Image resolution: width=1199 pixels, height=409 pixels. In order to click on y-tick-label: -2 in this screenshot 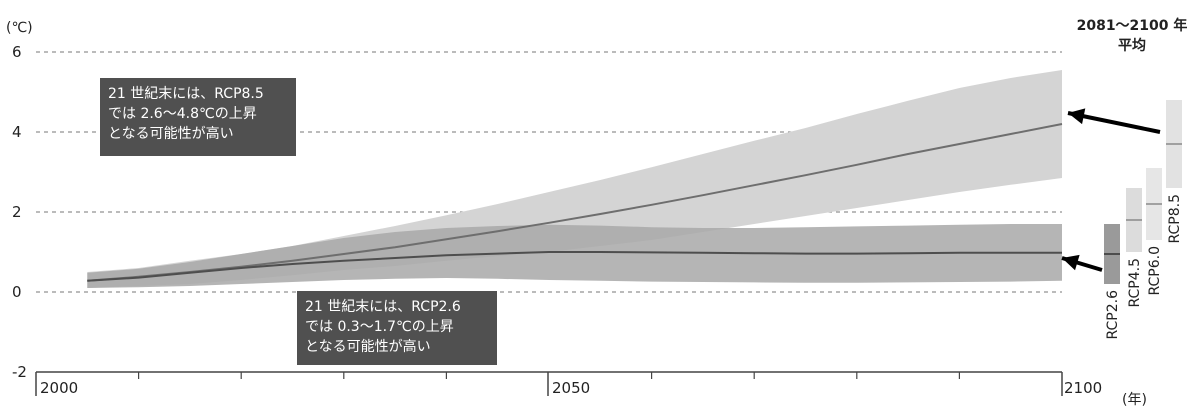, I will do `click(19, 372)`.